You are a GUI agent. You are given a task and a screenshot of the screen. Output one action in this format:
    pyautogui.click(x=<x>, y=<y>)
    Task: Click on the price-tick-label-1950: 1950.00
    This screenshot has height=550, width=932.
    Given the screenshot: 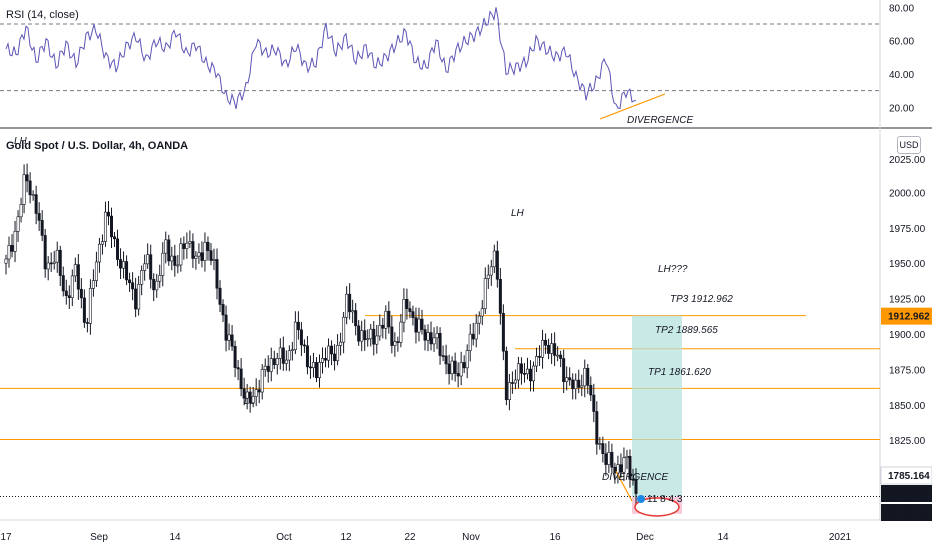 What is the action you would take?
    pyautogui.click(x=907, y=264)
    